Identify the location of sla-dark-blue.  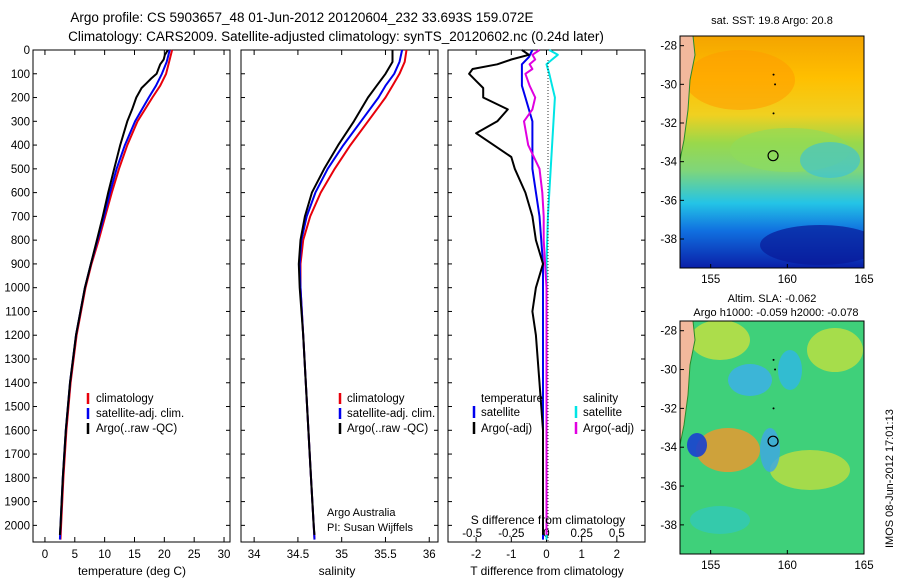
(697, 445).